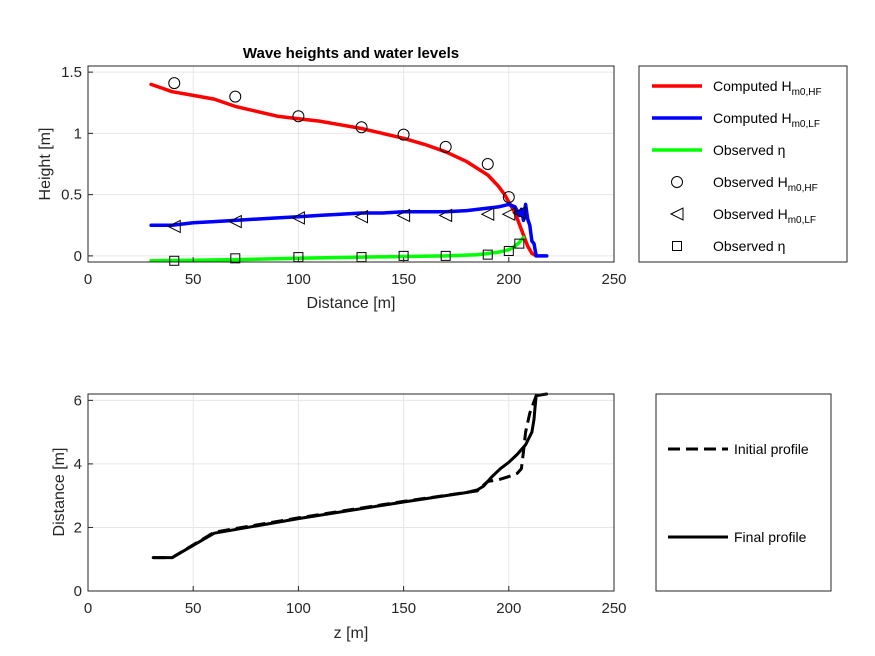 This screenshot has height=656, width=875. Describe the element at coordinates (71, 72) in the screenshot. I see `y-tick-label: 1.5` at that location.